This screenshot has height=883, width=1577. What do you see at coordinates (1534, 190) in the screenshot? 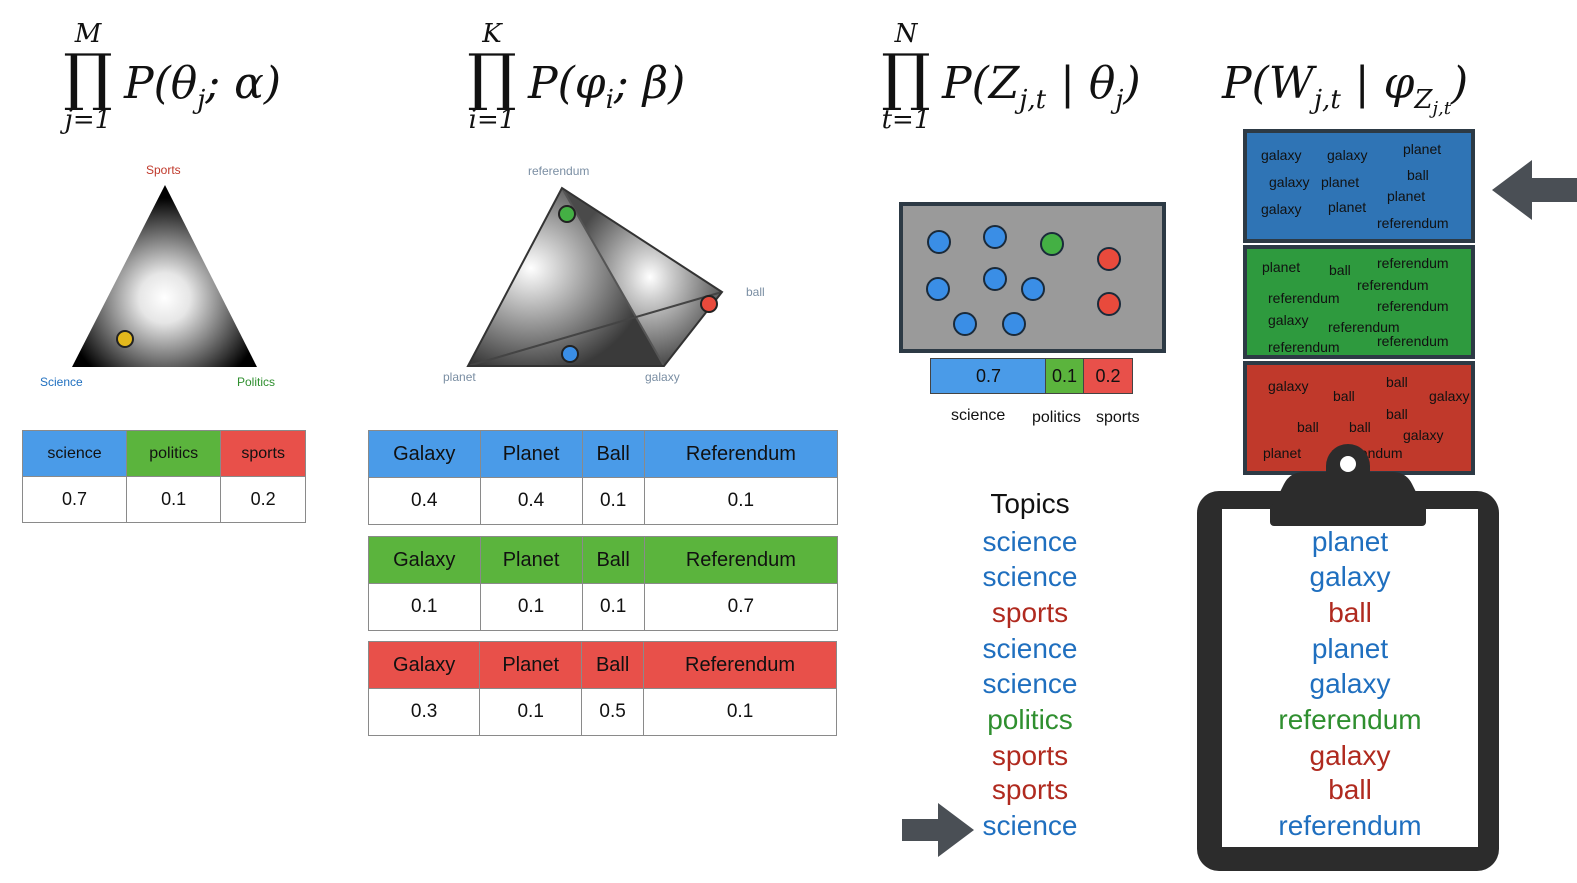
I see `selected-cloud-arrow-icon` at bounding box center [1534, 190].